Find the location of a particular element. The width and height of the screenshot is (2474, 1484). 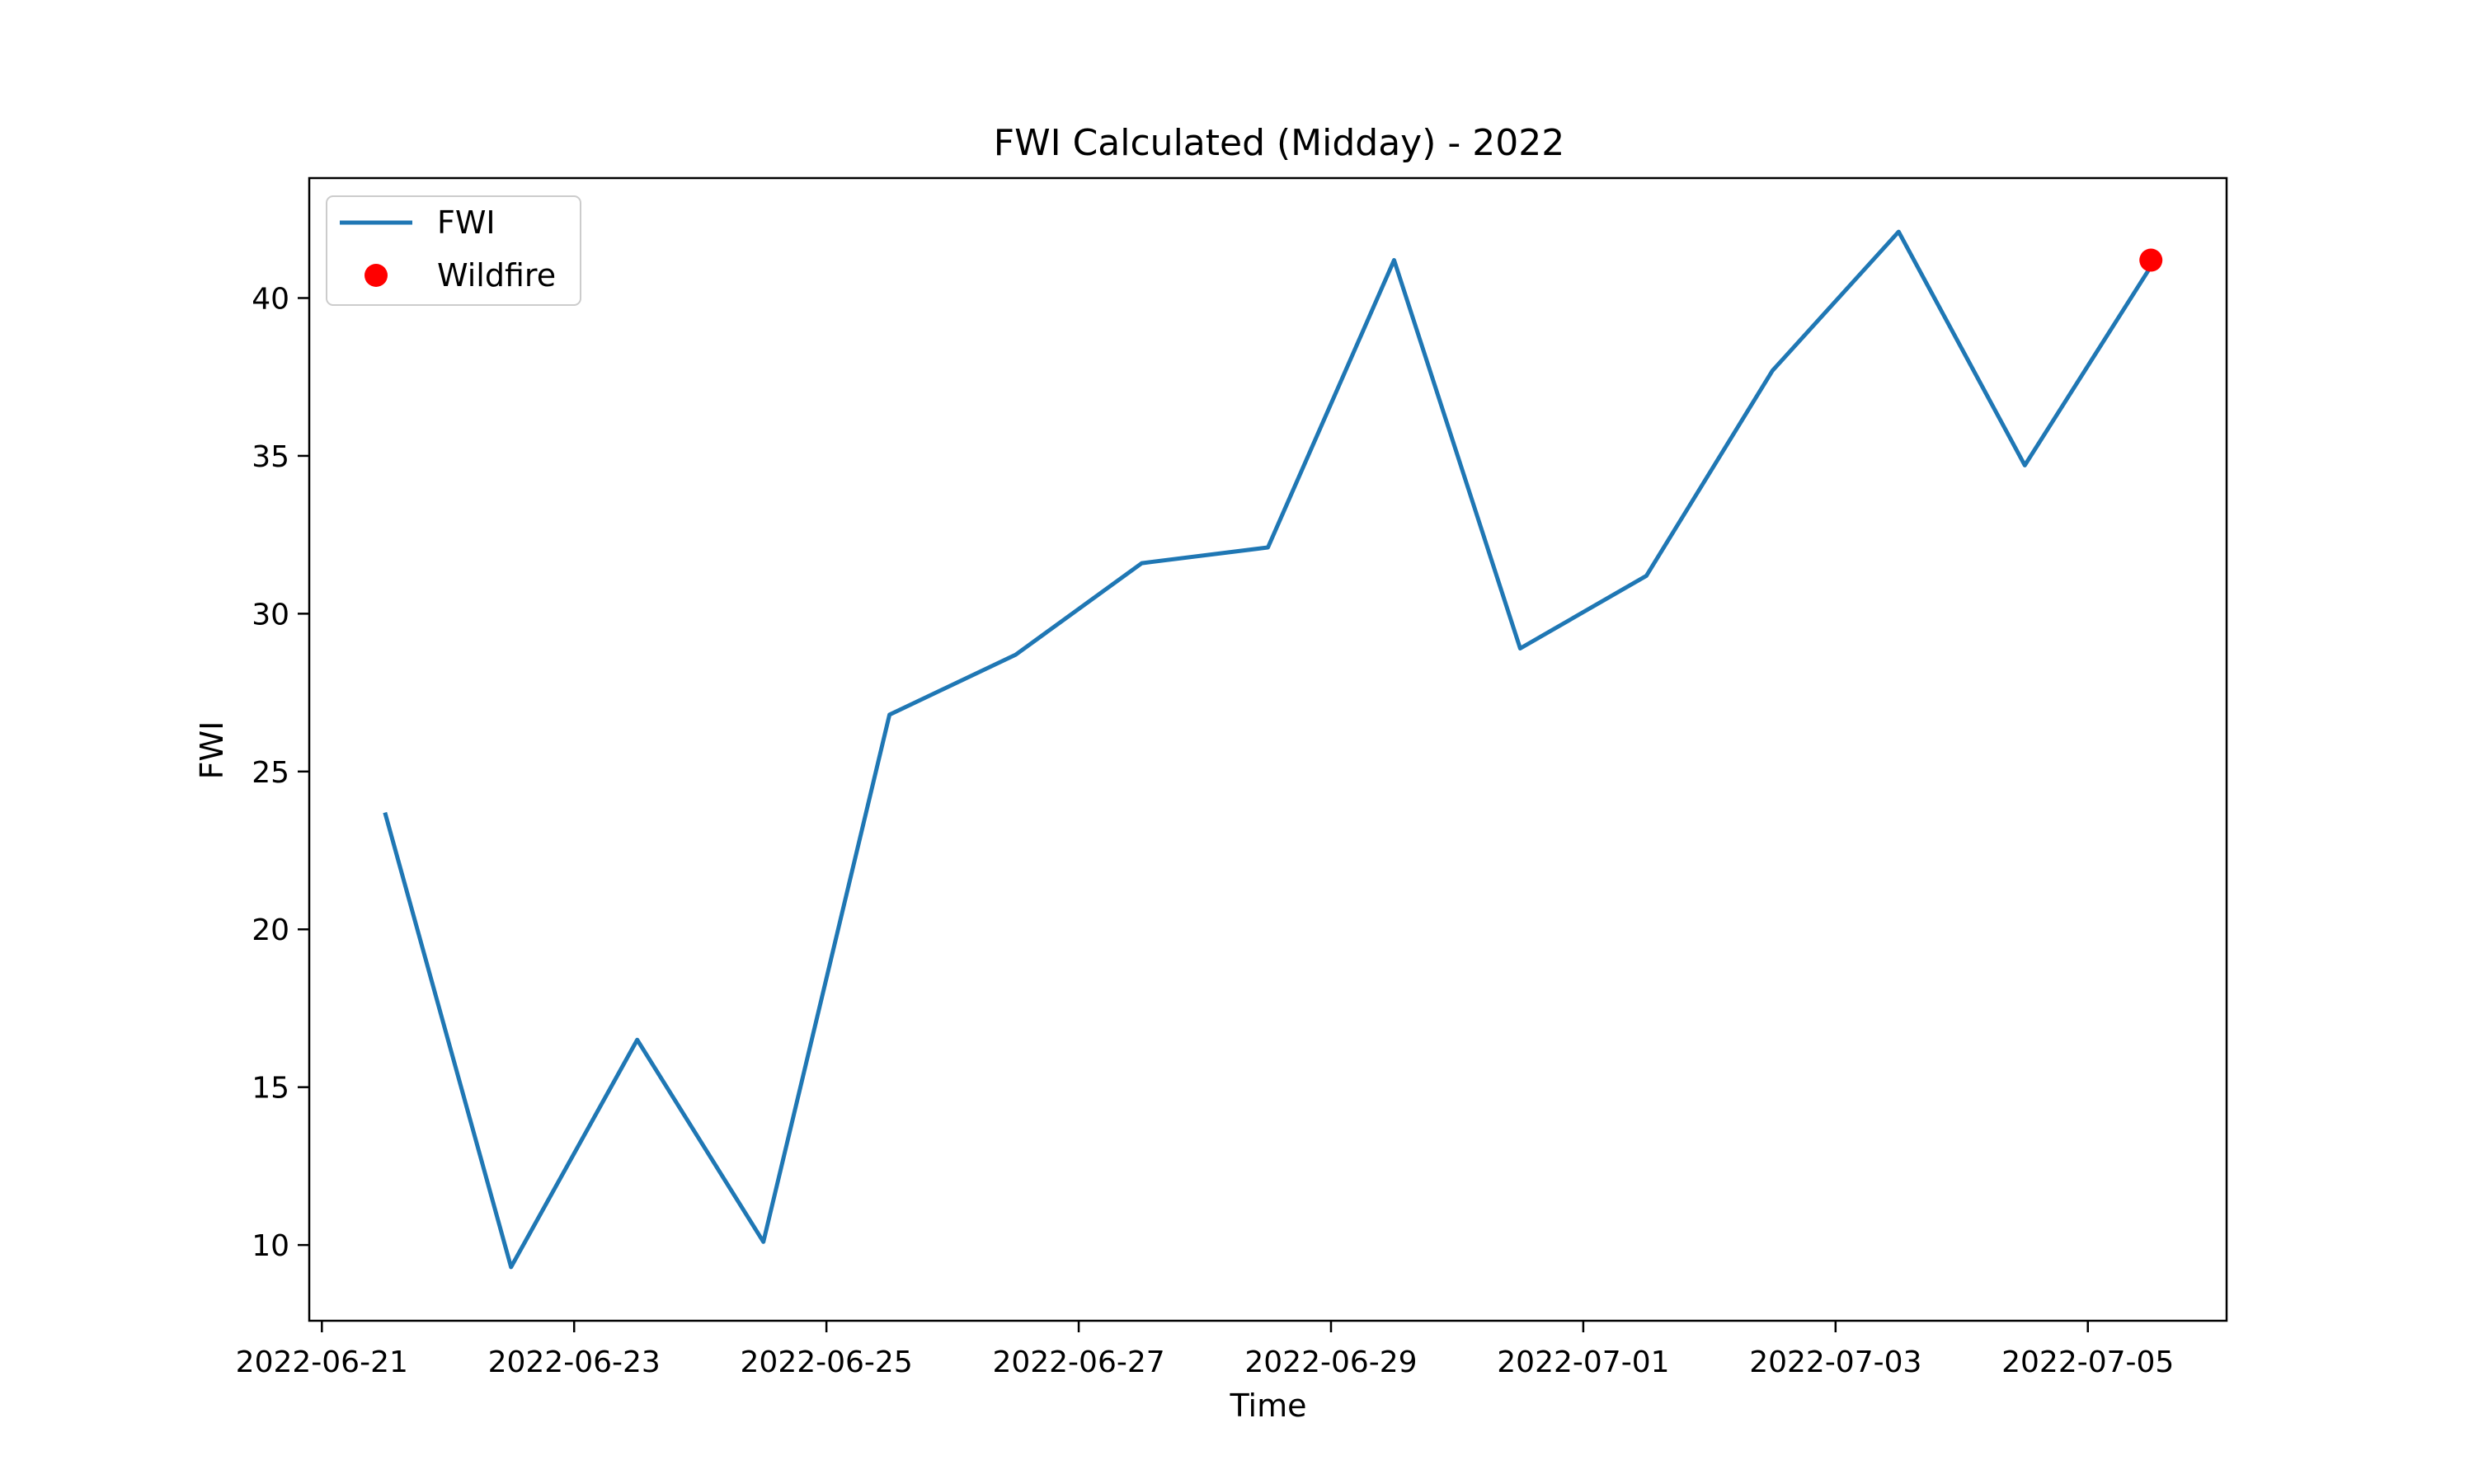

y-tick-label: 15 is located at coordinates (270, 1089).